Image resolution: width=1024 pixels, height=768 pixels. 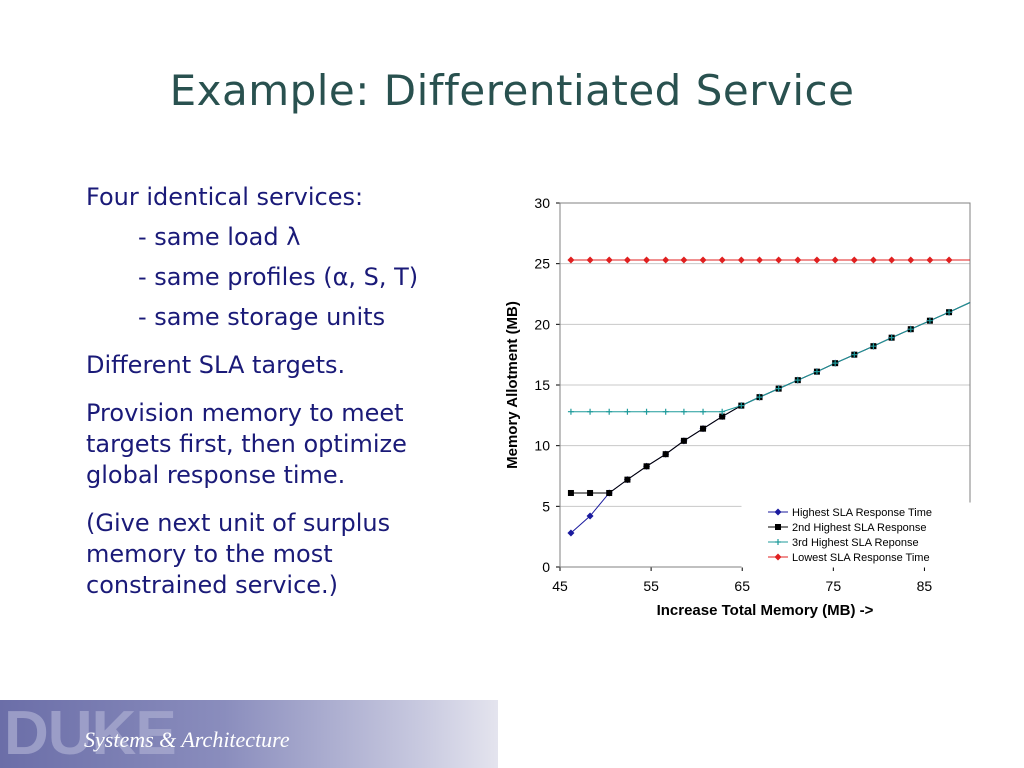 What do you see at coordinates (542, 203) in the screenshot?
I see `y-tick-label: 30` at bounding box center [542, 203].